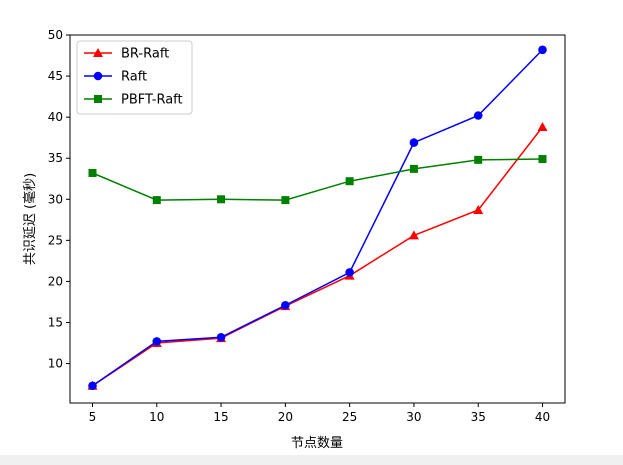 The image size is (623, 465). Describe the element at coordinates (349, 417) in the screenshot. I see `x-tick-label: 25` at that location.